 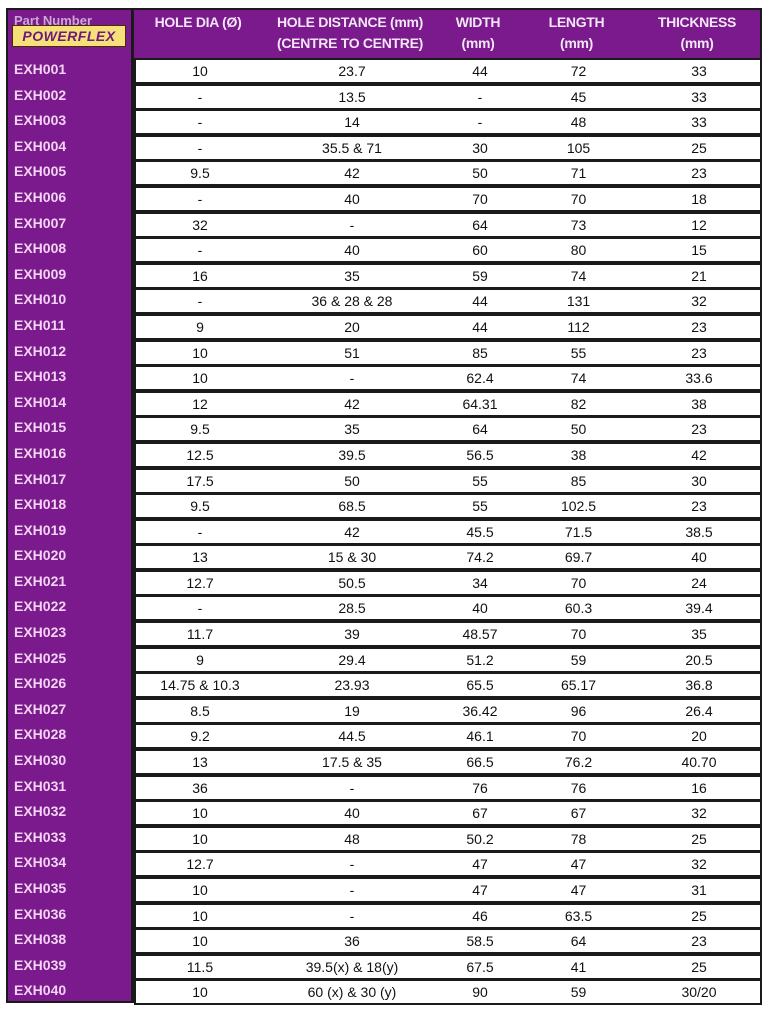 What do you see at coordinates (699, 787) in the screenshot?
I see `thickness-cell: 16` at bounding box center [699, 787].